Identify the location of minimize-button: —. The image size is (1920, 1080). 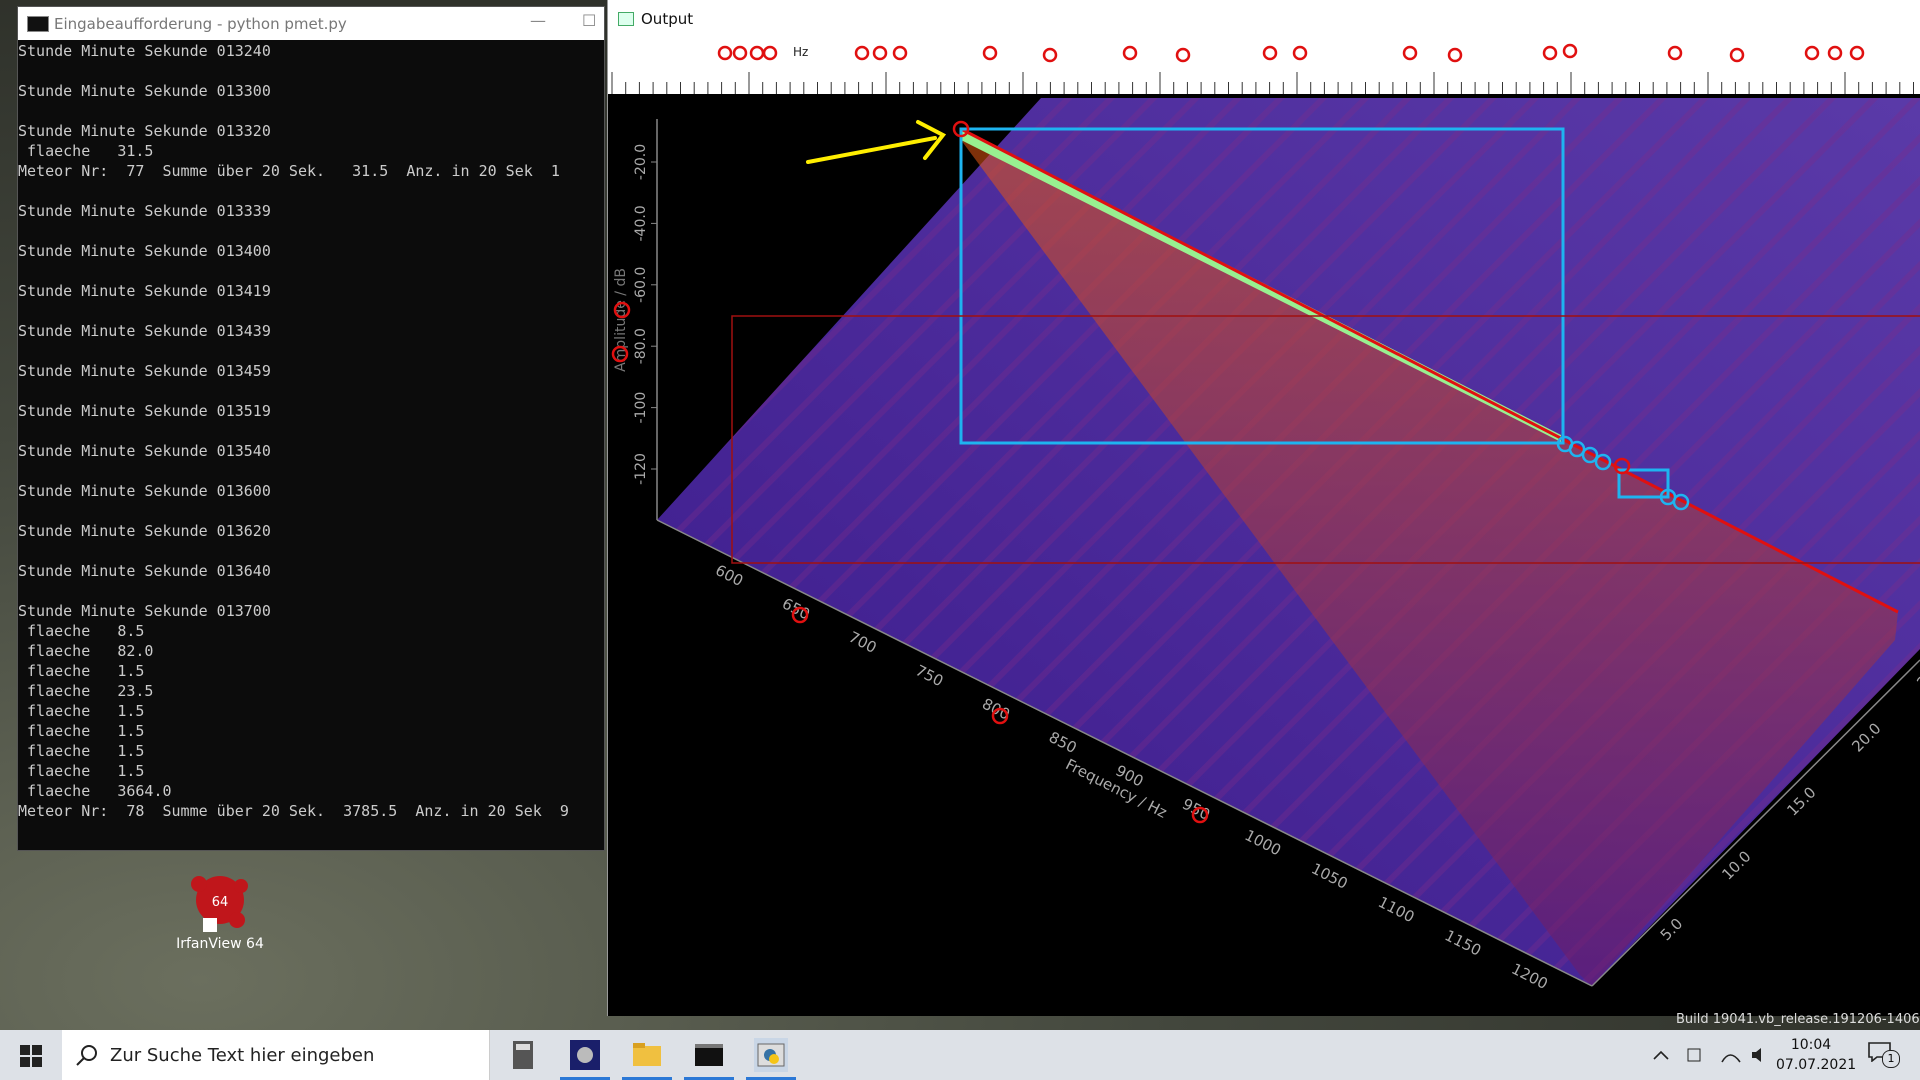
(538, 20).